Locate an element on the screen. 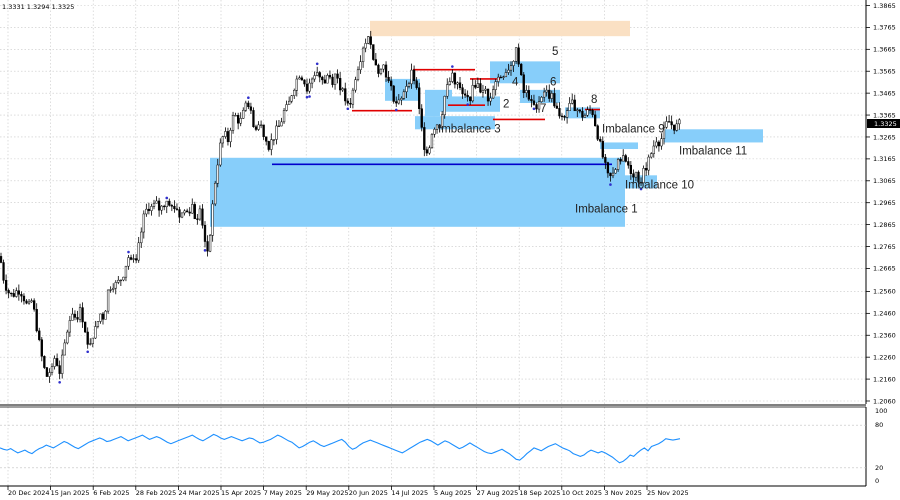 The width and height of the screenshot is (900, 500). date-tick-label: 20 Dec 2024 is located at coordinates (29, 493).